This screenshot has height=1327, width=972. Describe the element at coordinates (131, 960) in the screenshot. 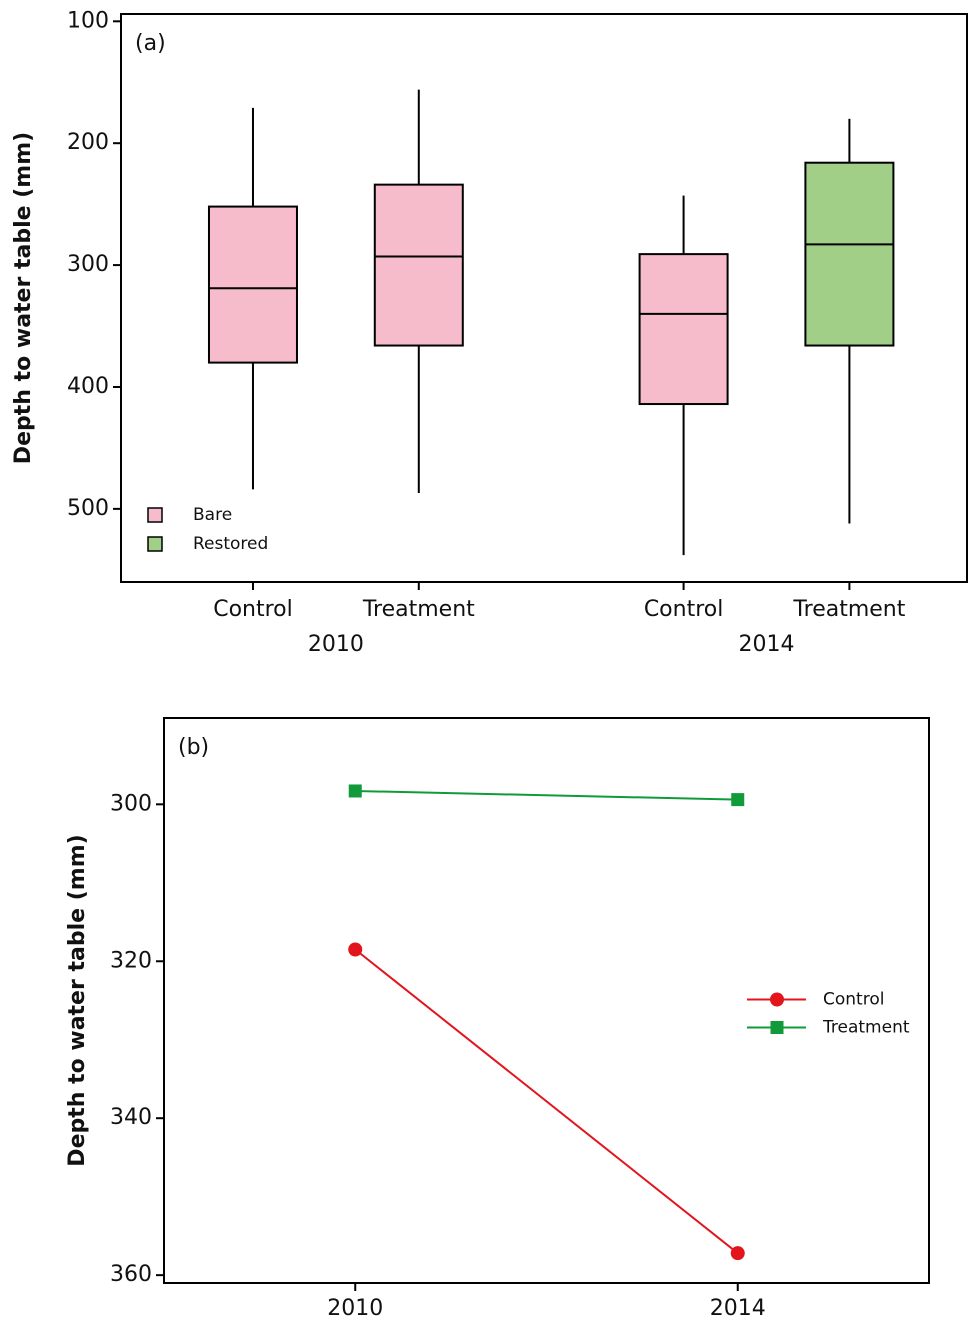

I see `y-tick-label: 320` at that location.